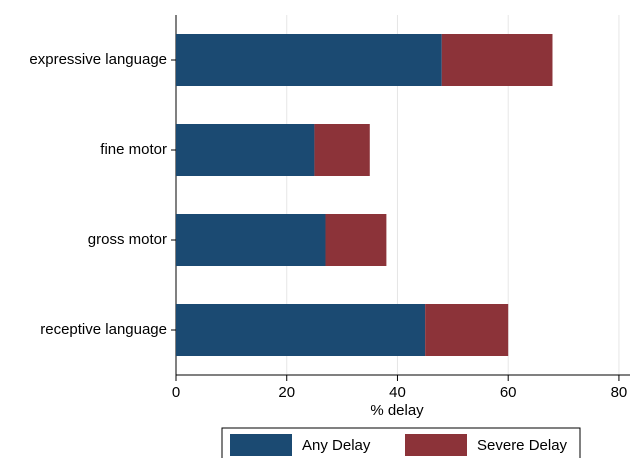  Describe the element at coordinates (397, 392) in the screenshot. I see `x-tick-label: 40` at that location.